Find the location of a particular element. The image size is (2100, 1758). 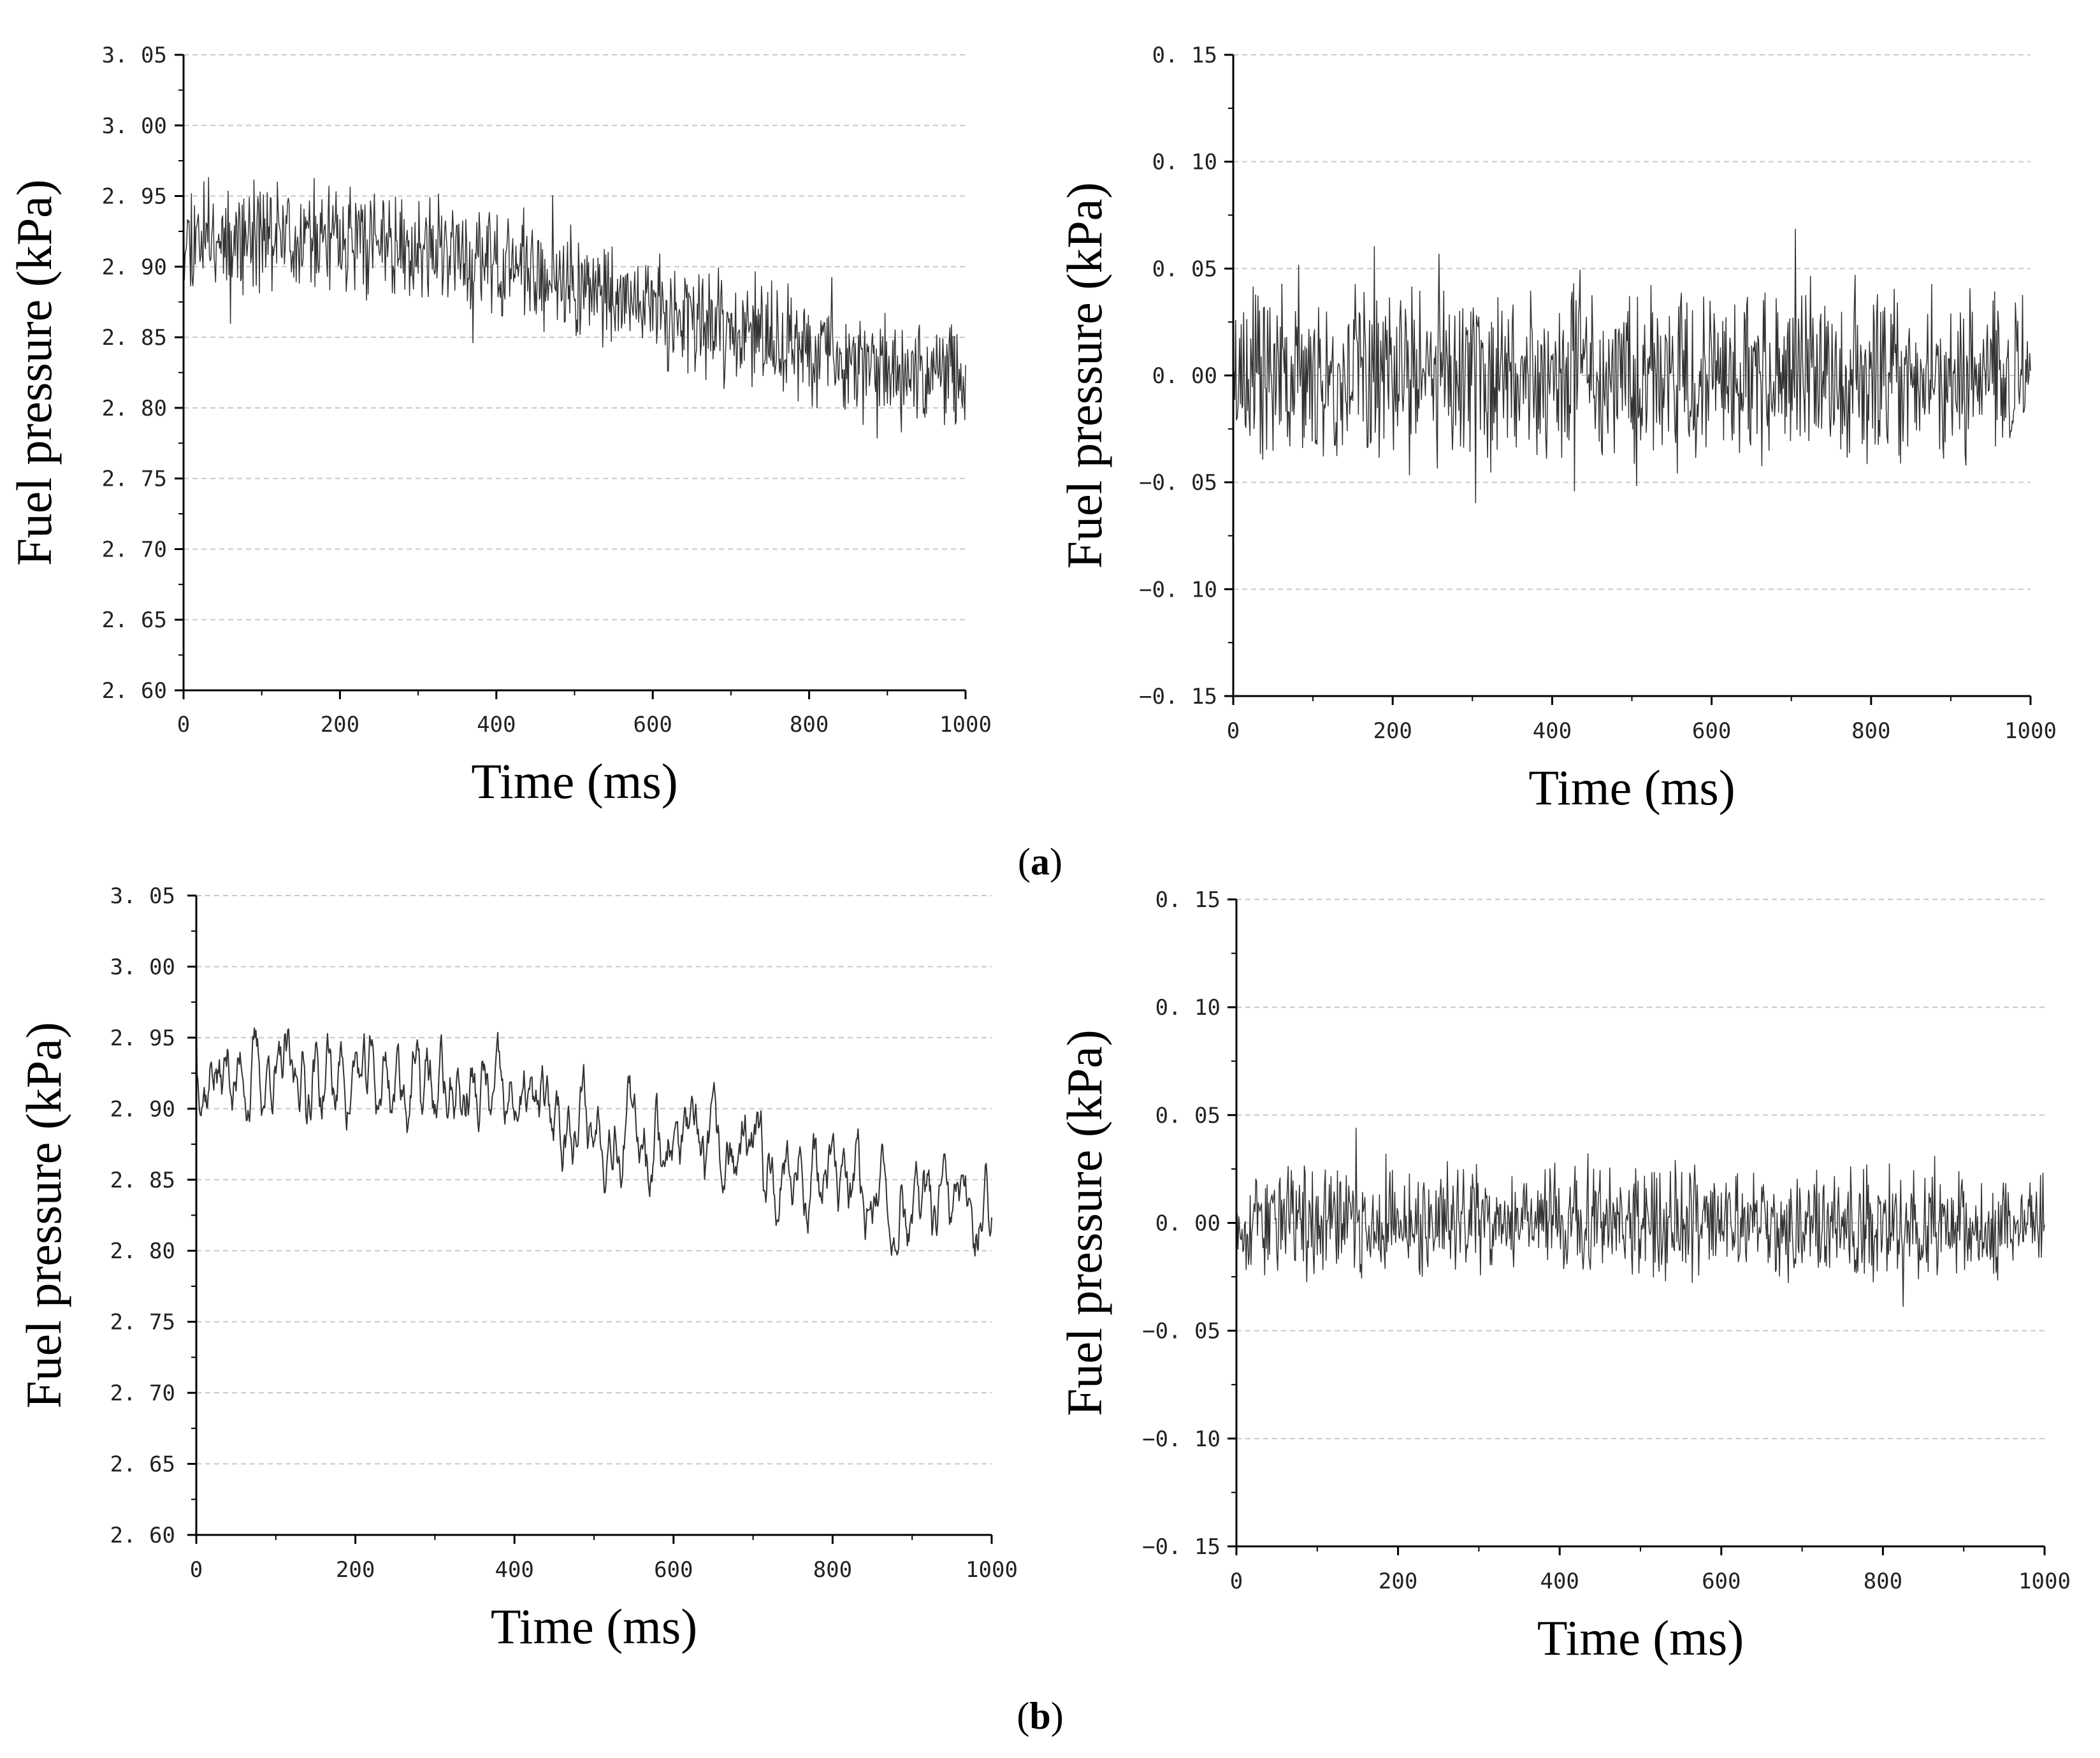

caption-a: (a) is located at coordinates (1040, 862).